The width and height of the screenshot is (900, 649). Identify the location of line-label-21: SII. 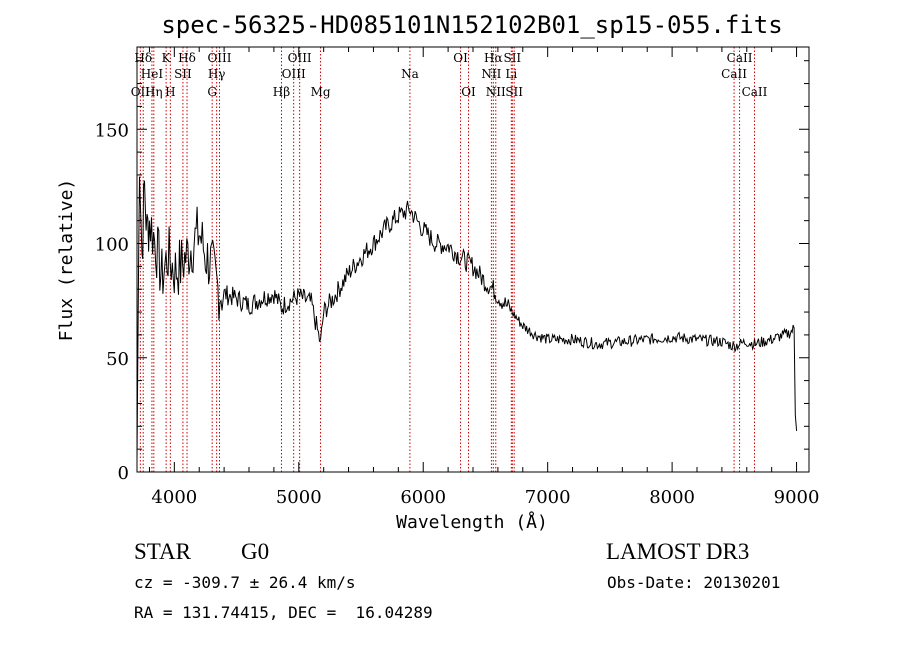
(512, 58).